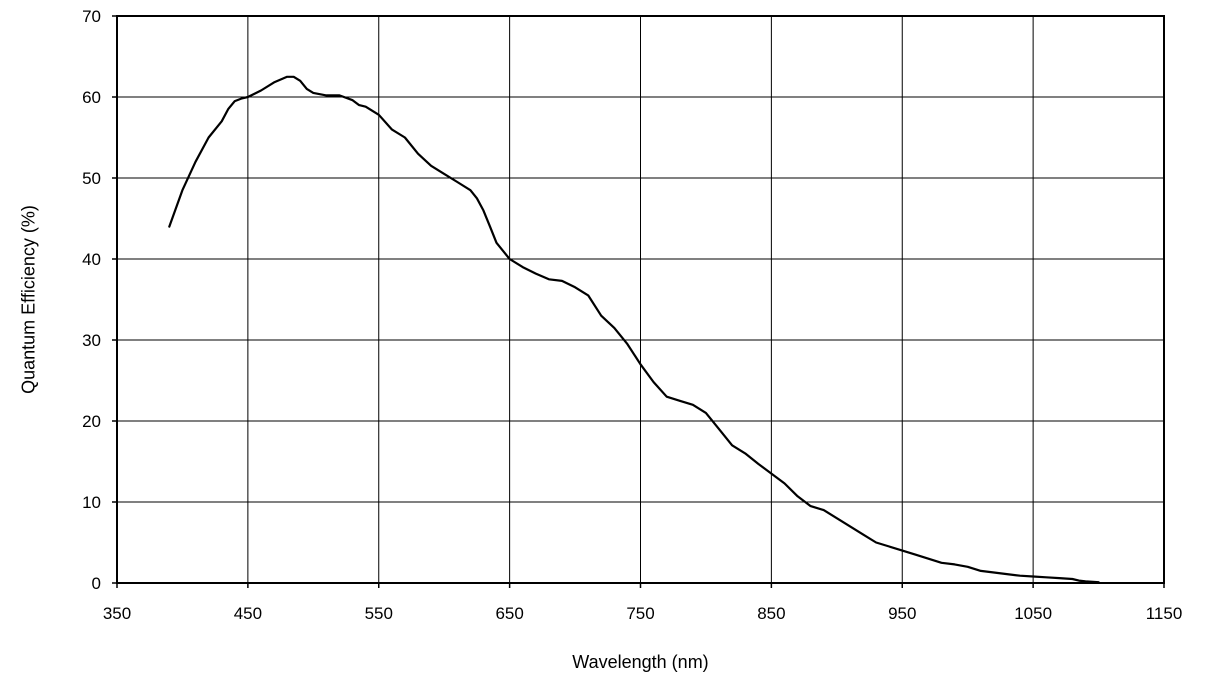  What do you see at coordinates (640, 662) in the screenshot?
I see `x-axis-title: Wavelength (nm)` at bounding box center [640, 662].